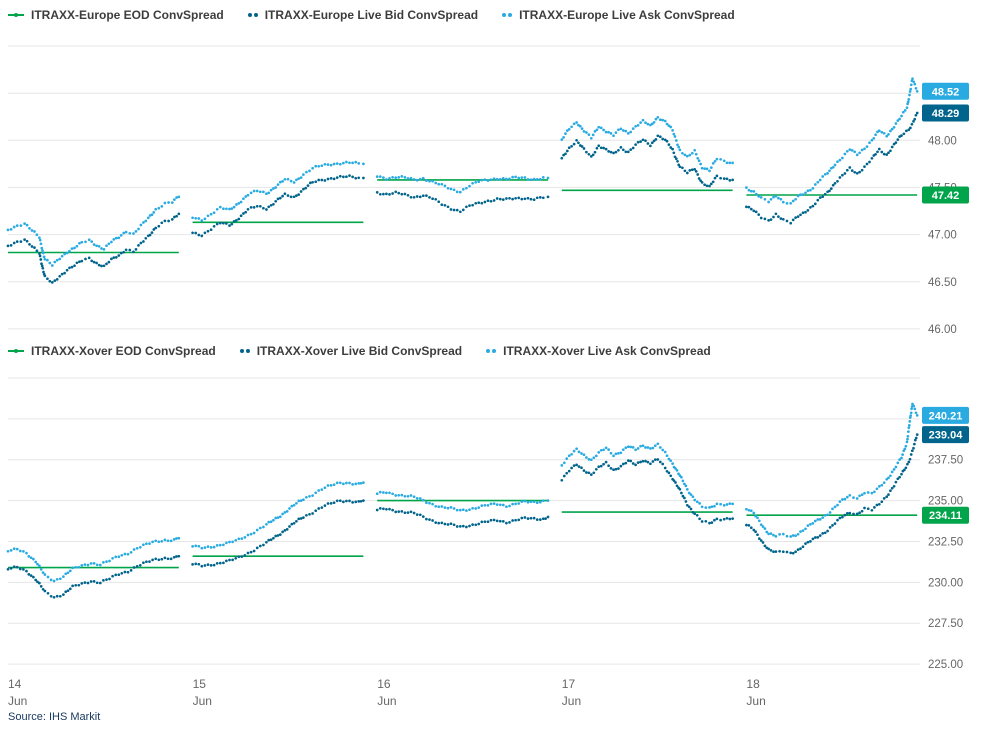 Image resolution: width=983 pixels, height=734 pixels. I want to click on y-axis-label: 232.50, so click(945, 543).